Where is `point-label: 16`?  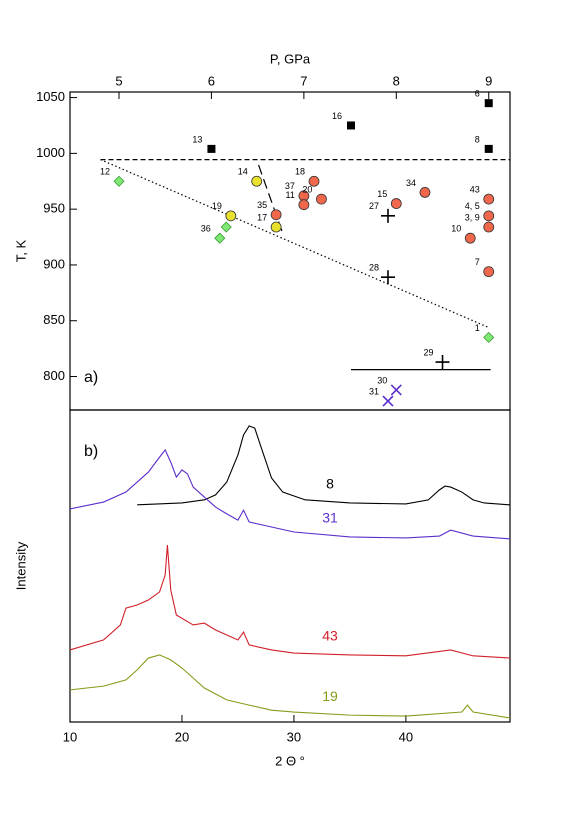
point-label: 16 is located at coordinates (337, 116).